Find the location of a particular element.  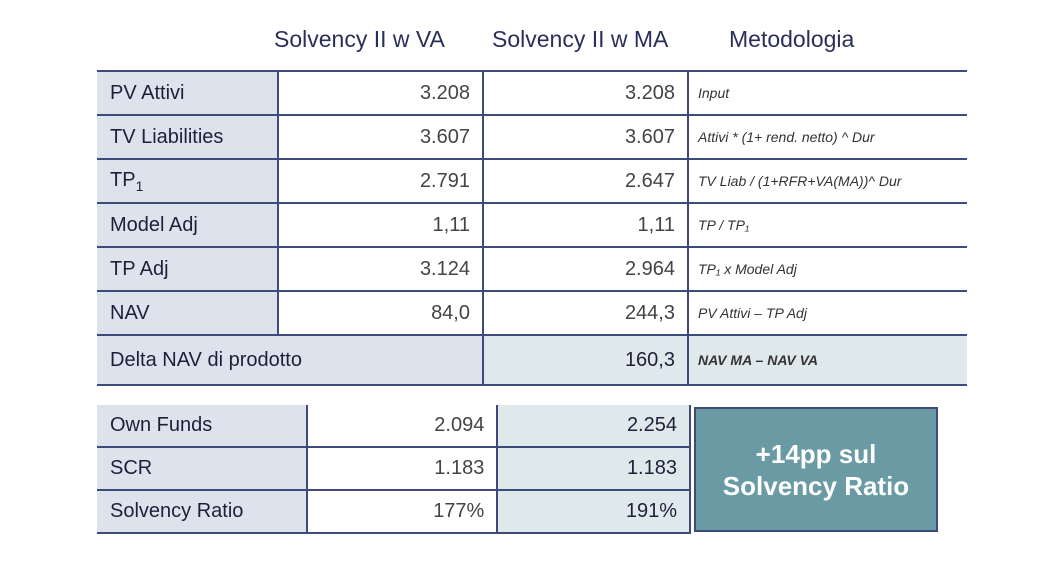

table-row: Solvency Ratio 177% 191% is located at coordinates (394, 512).